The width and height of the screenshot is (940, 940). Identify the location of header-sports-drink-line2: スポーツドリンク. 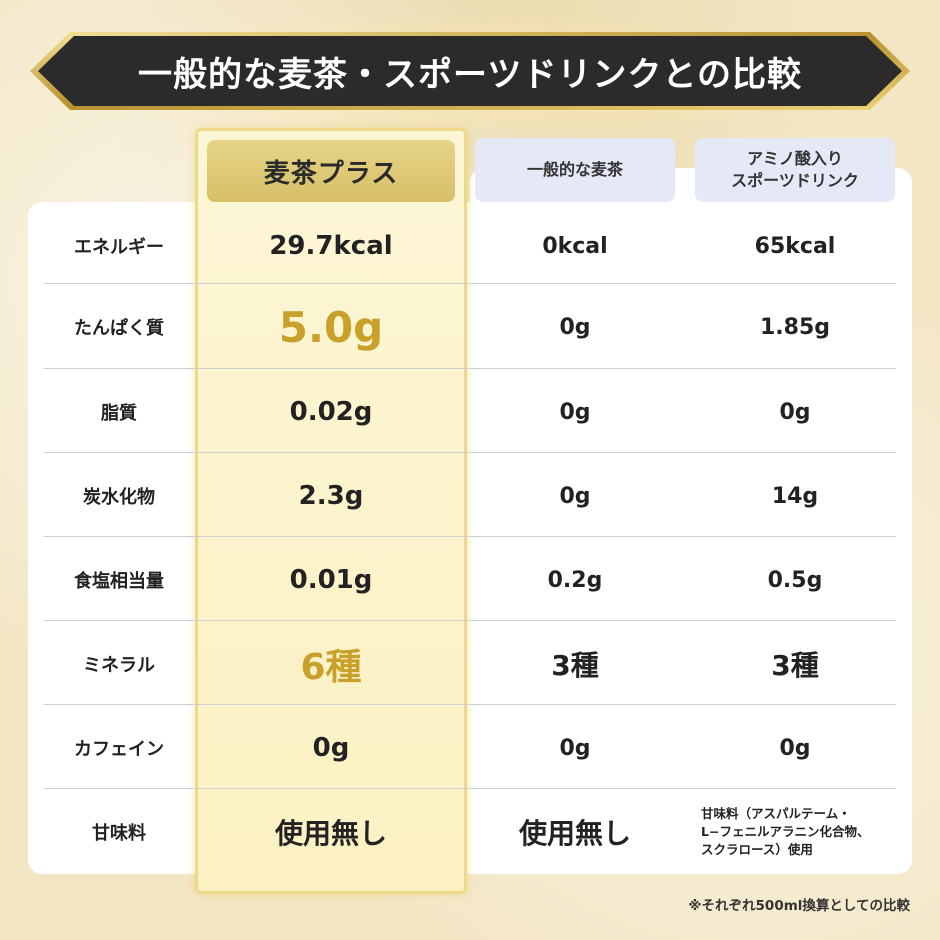
(795, 180).